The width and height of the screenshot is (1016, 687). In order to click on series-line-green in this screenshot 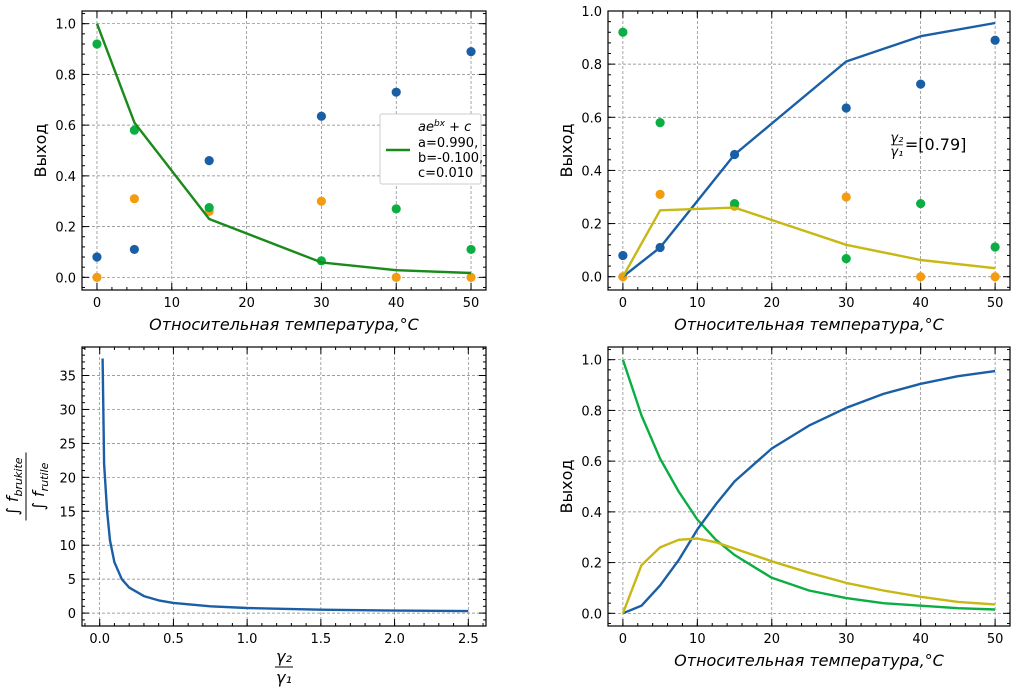, I will do `click(808, 485)`.